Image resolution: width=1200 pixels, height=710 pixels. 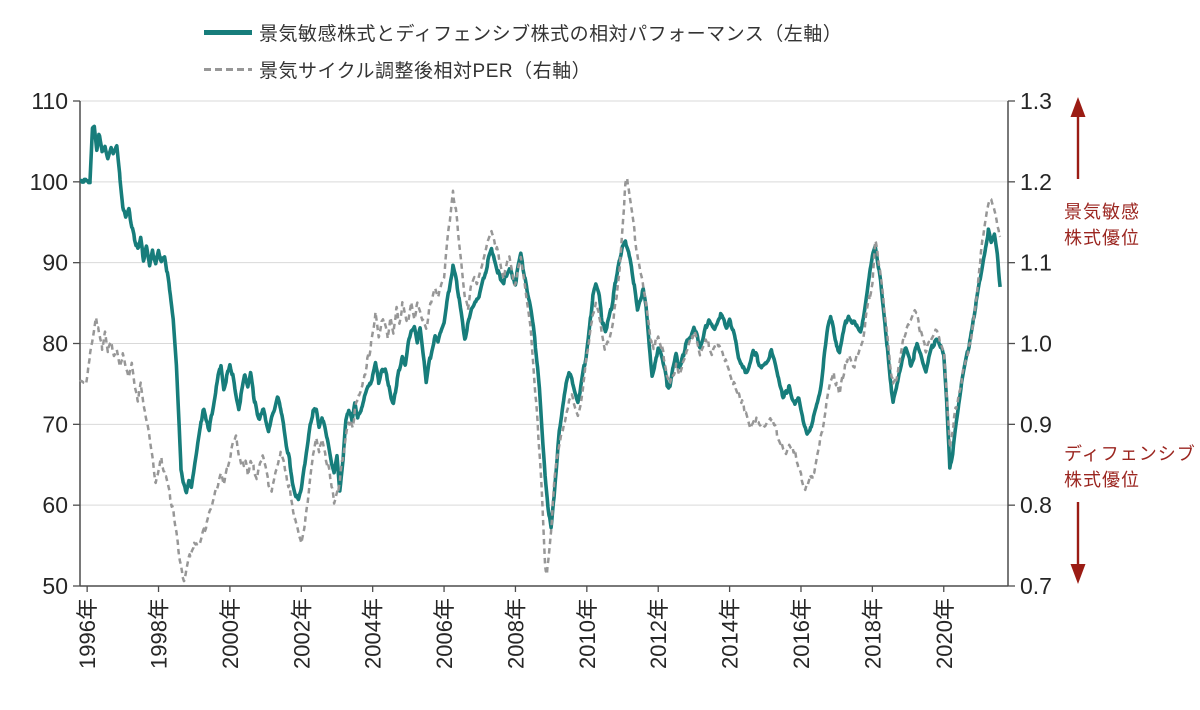 What do you see at coordinates (444, 633) in the screenshot?
I see `x-axis-label: 2006年` at bounding box center [444, 633].